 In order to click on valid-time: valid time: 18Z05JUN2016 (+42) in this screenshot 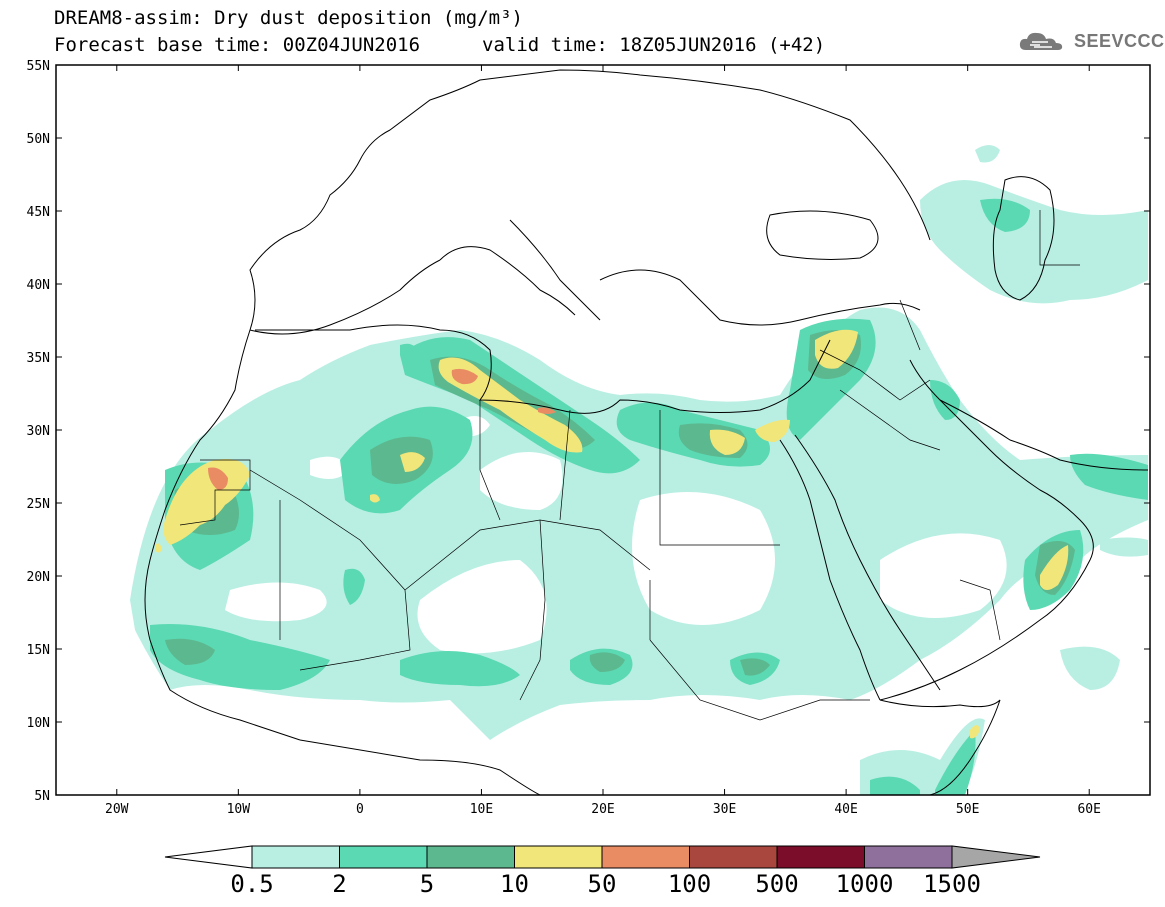, I will do `click(654, 45)`.